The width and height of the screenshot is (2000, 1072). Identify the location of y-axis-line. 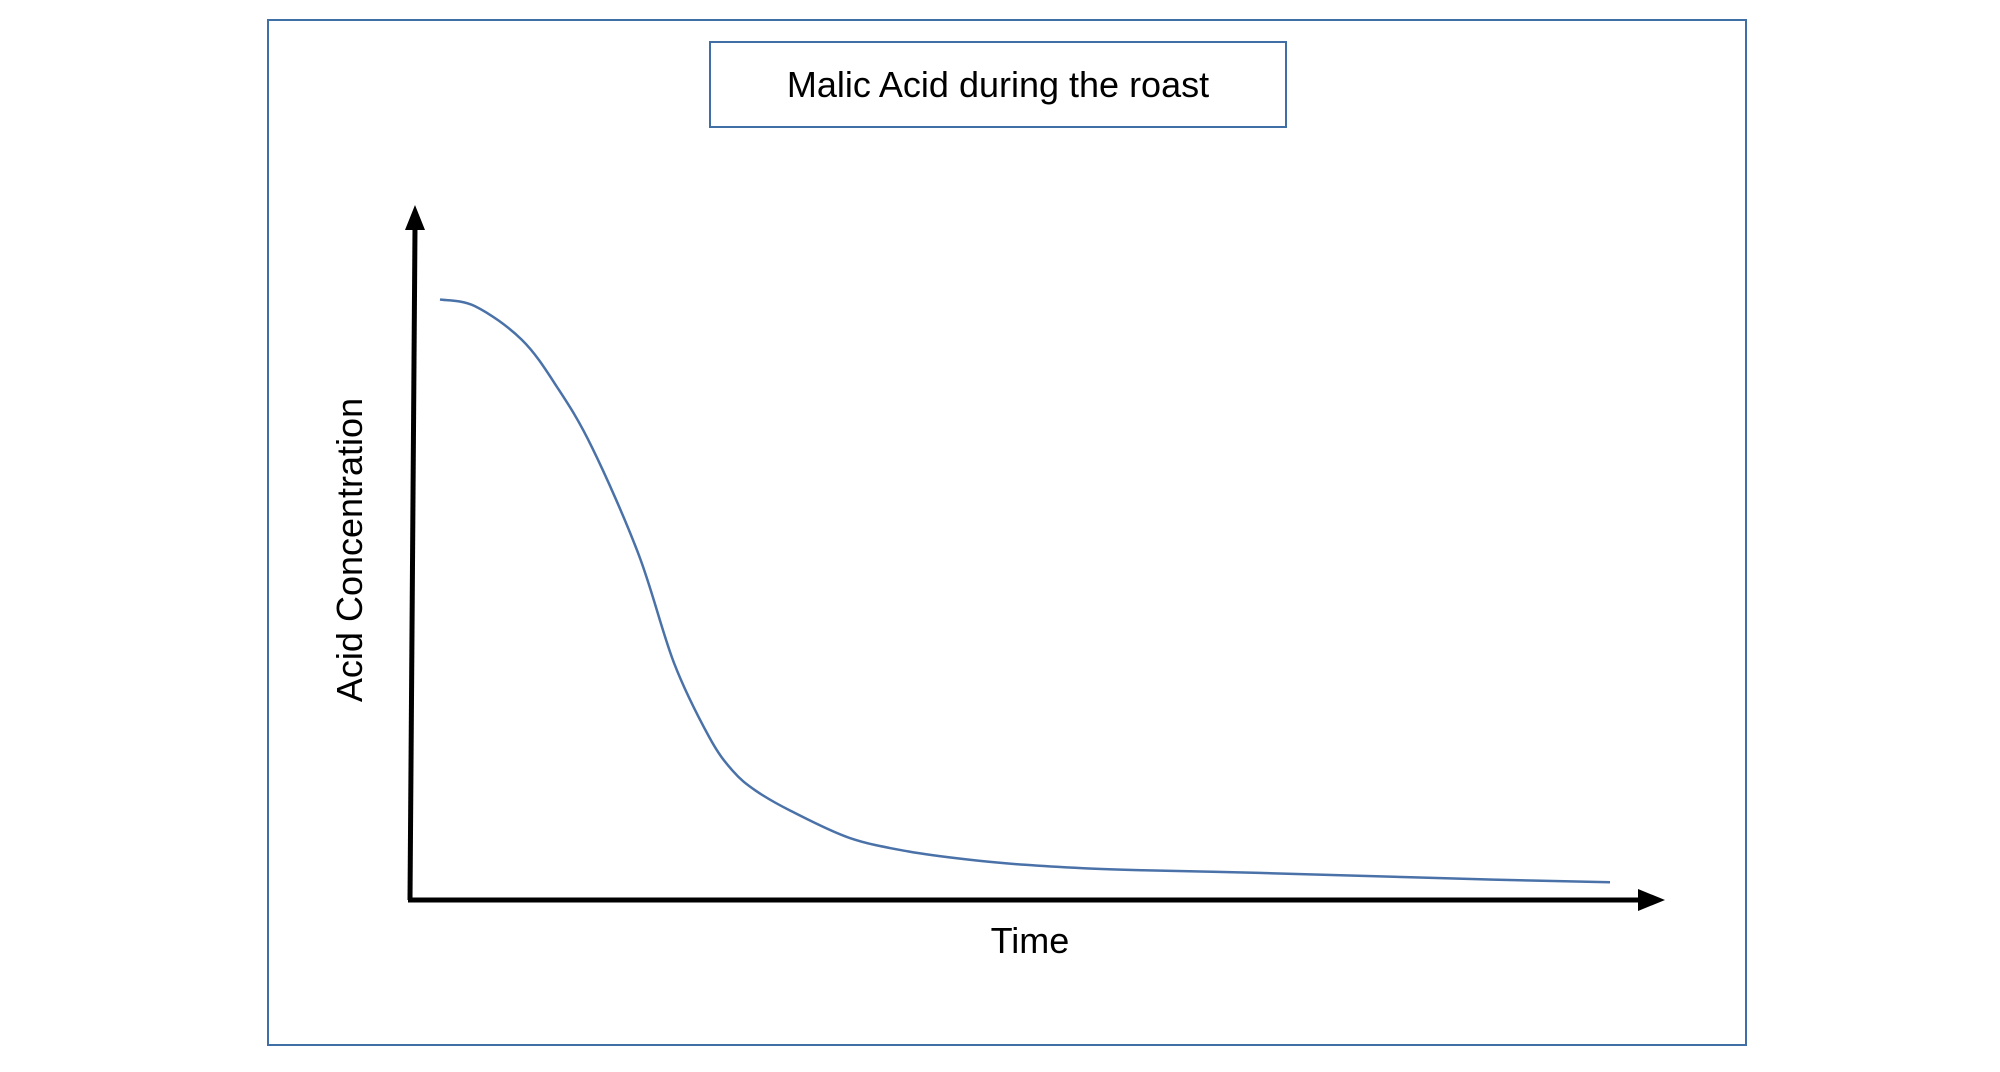
(412, 564).